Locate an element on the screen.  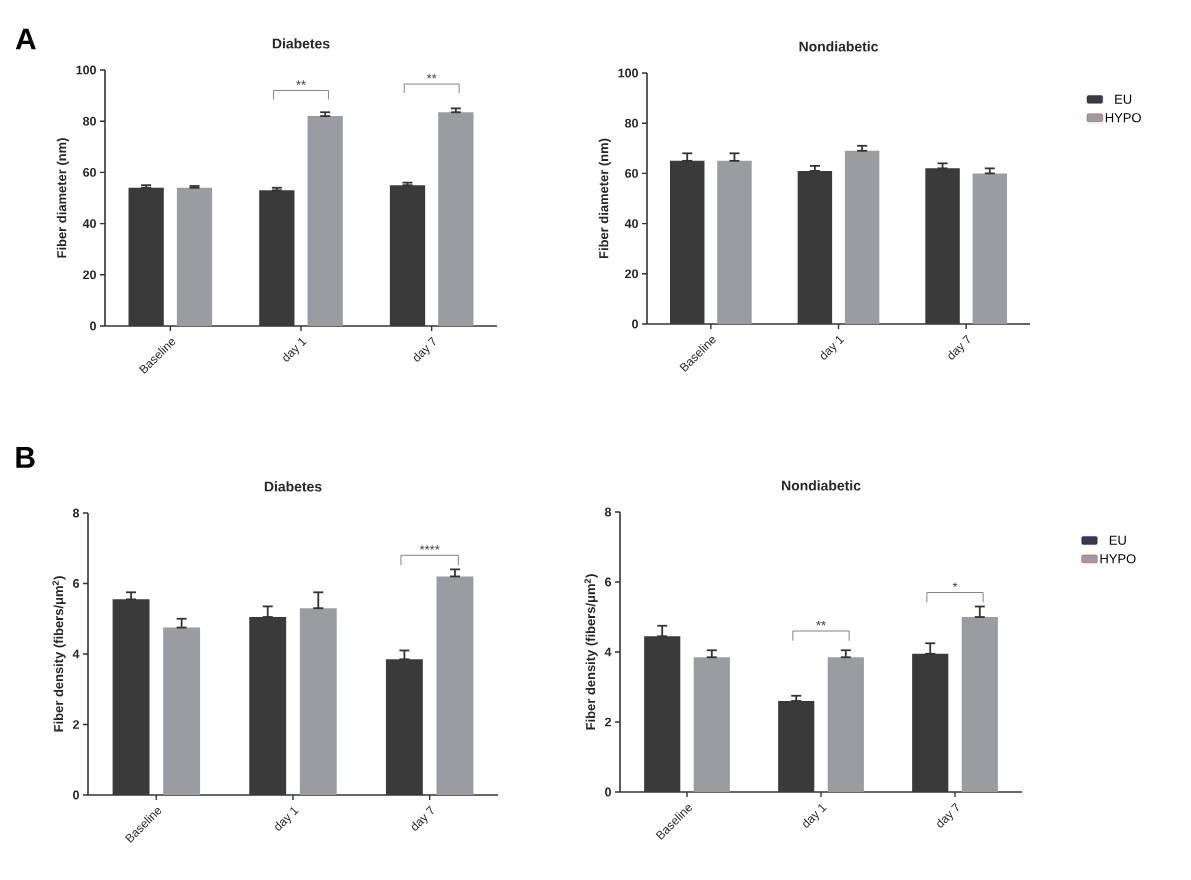
annotation: * is located at coordinates (955, 584).